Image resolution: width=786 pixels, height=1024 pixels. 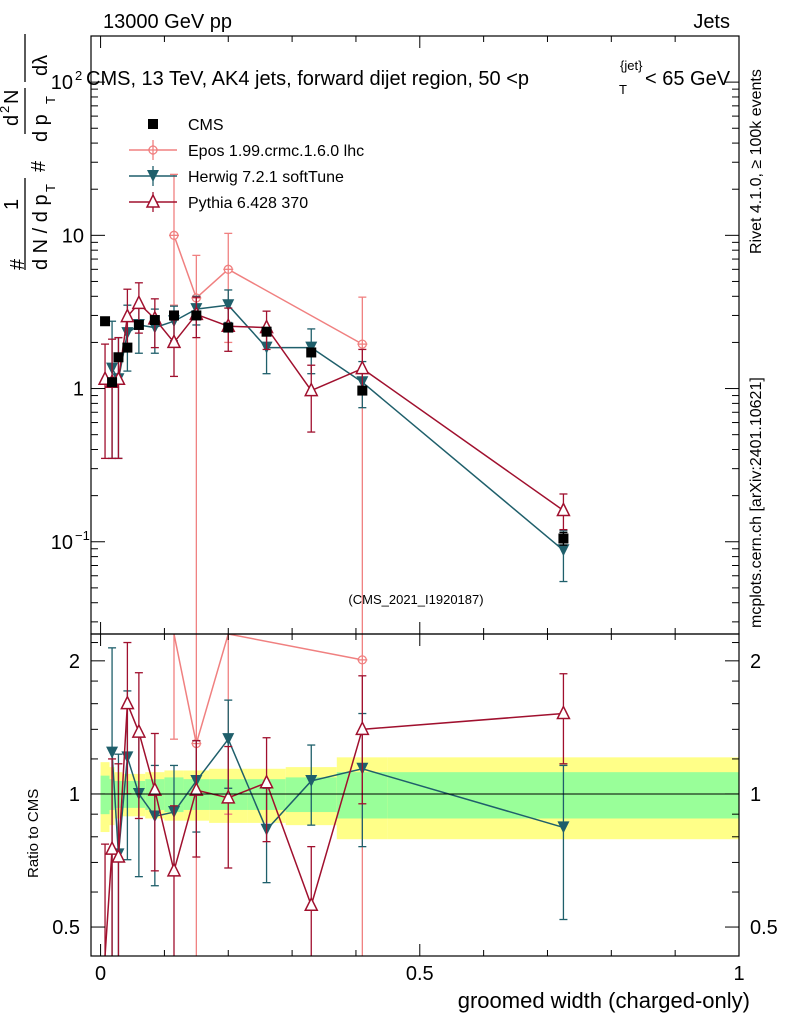 What do you see at coordinates (206, 125) in the screenshot?
I see `legend-label-cms: CMS` at bounding box center [206, 125].